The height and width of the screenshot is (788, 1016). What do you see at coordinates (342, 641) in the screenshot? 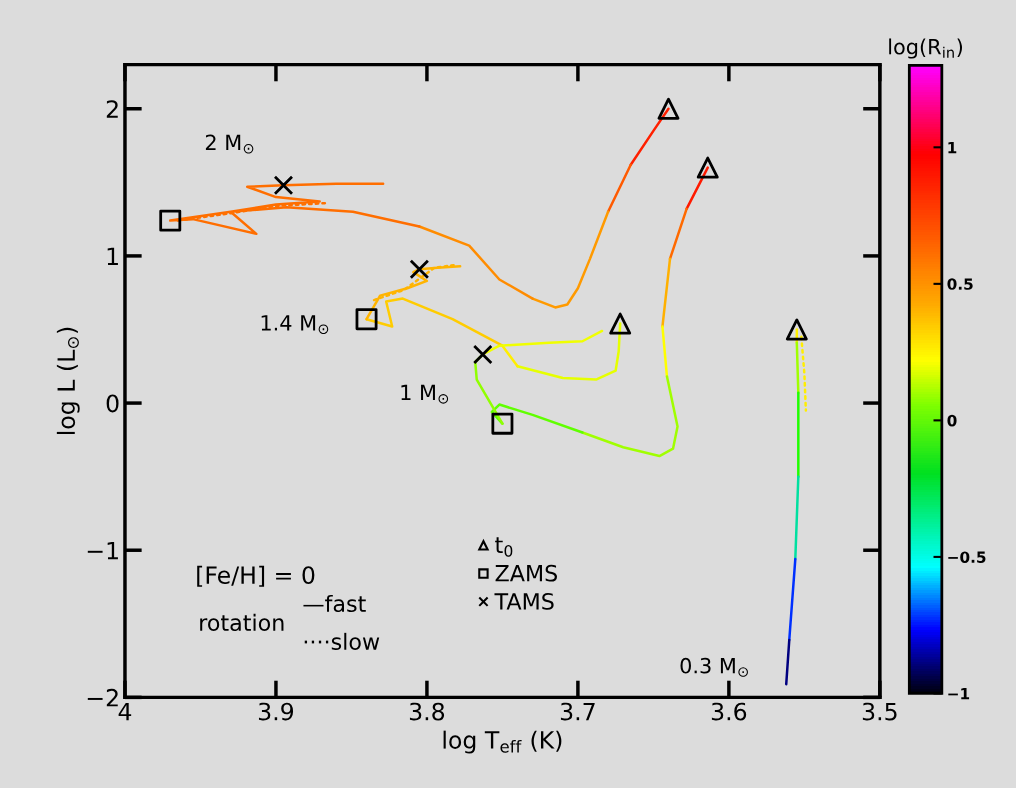
I see `annotation: ····slow` at bounding box center [342, 641].